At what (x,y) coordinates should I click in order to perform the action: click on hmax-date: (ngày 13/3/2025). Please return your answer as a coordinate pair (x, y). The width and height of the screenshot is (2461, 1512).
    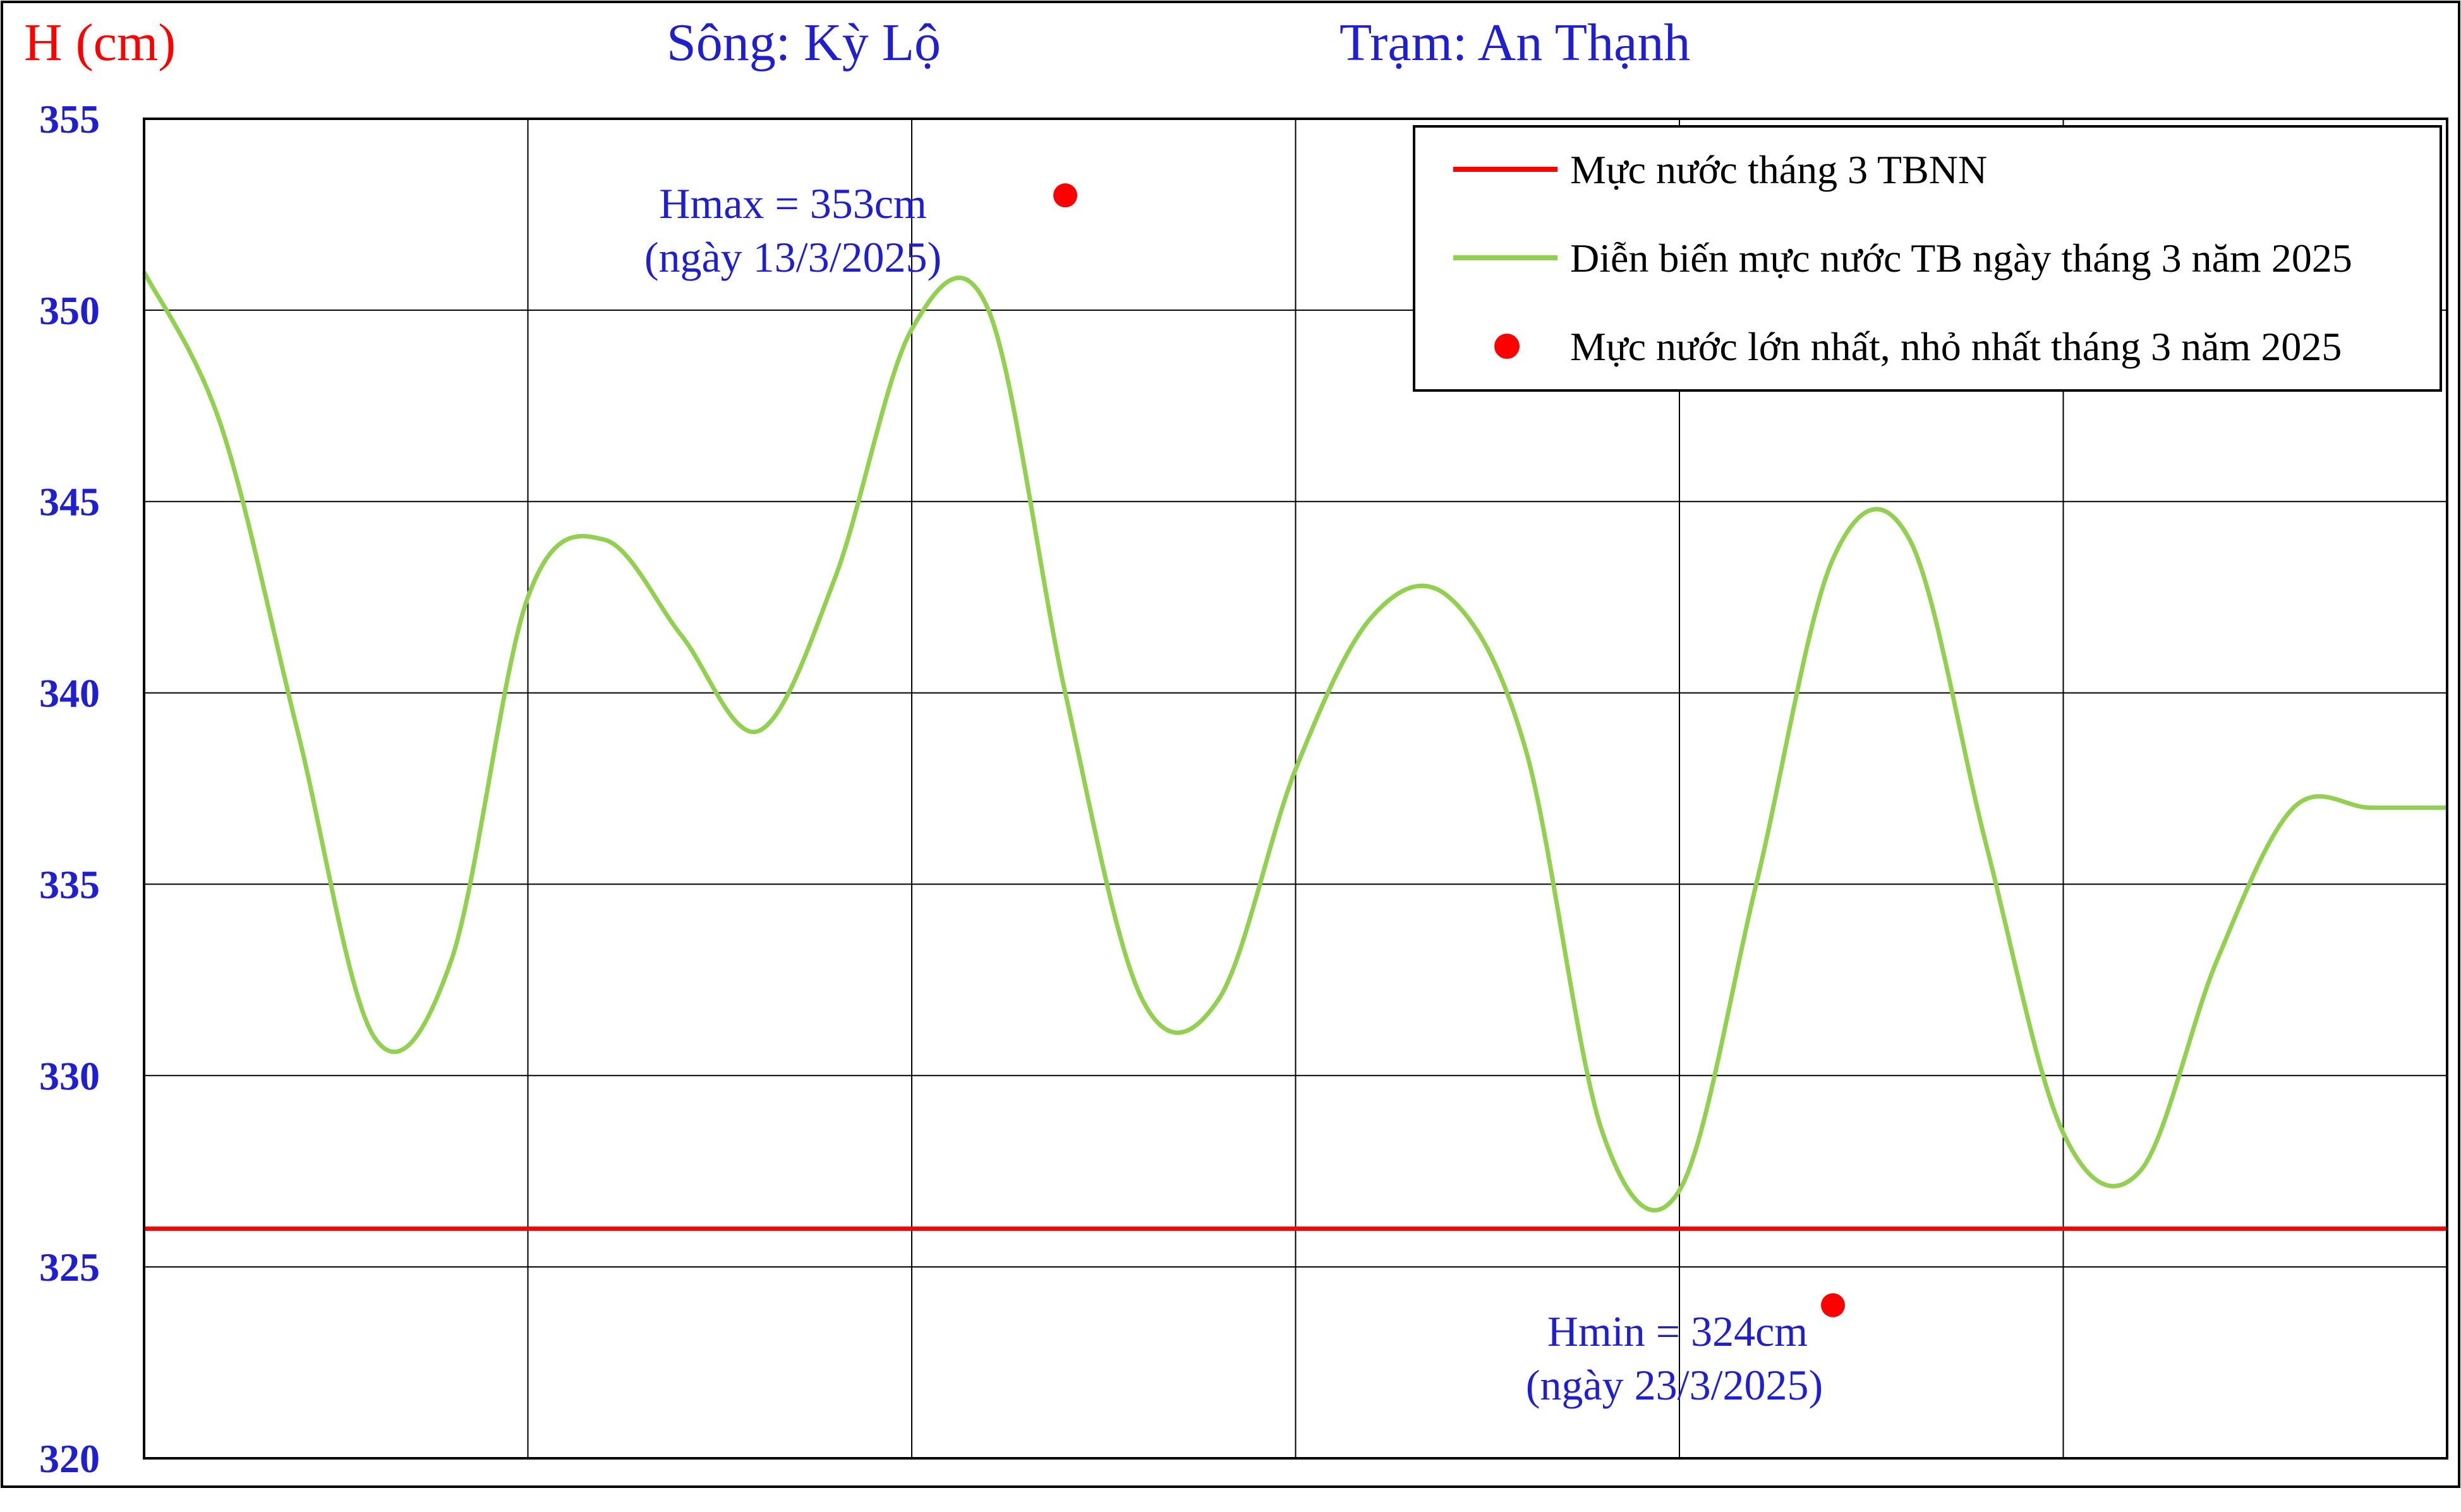
    Looking at the image, I should click on (792, 257).